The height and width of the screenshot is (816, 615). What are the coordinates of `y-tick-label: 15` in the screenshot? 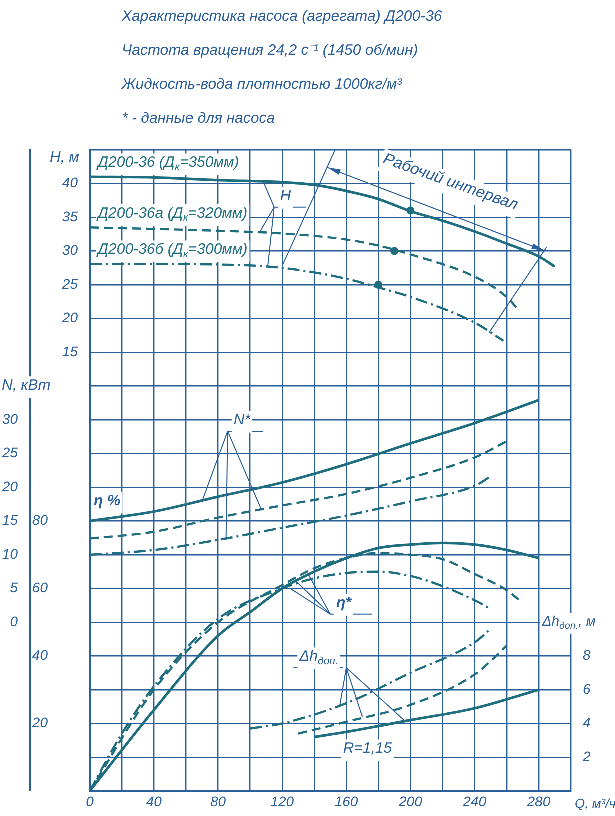 It's located at (70, 351).